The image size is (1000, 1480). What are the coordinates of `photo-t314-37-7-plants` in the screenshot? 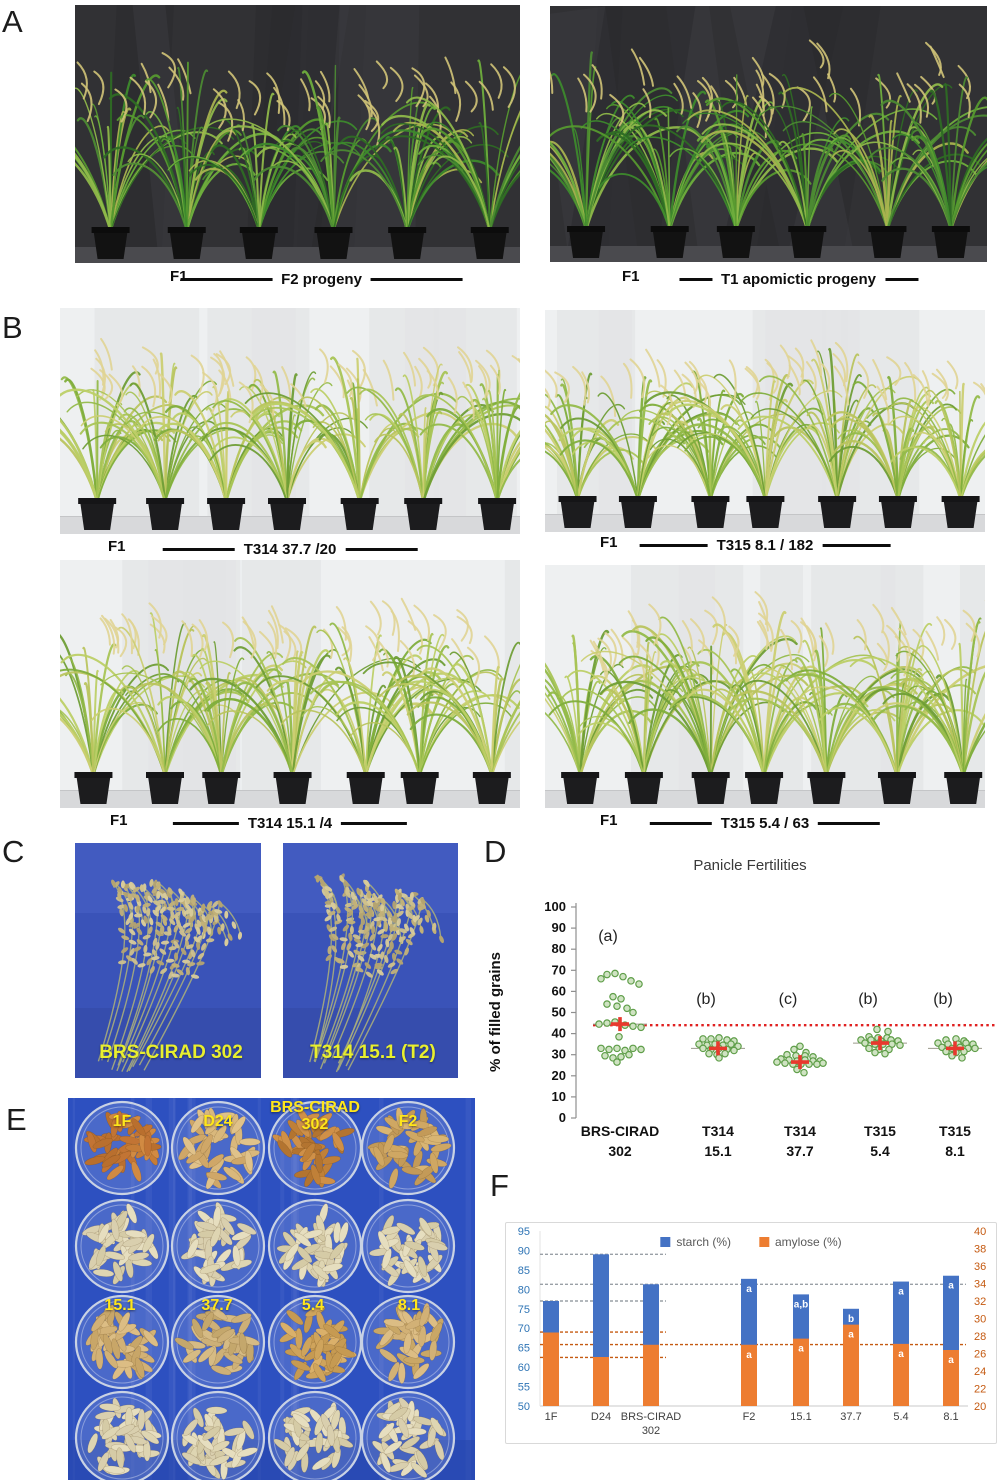 It's located at (290, 421).